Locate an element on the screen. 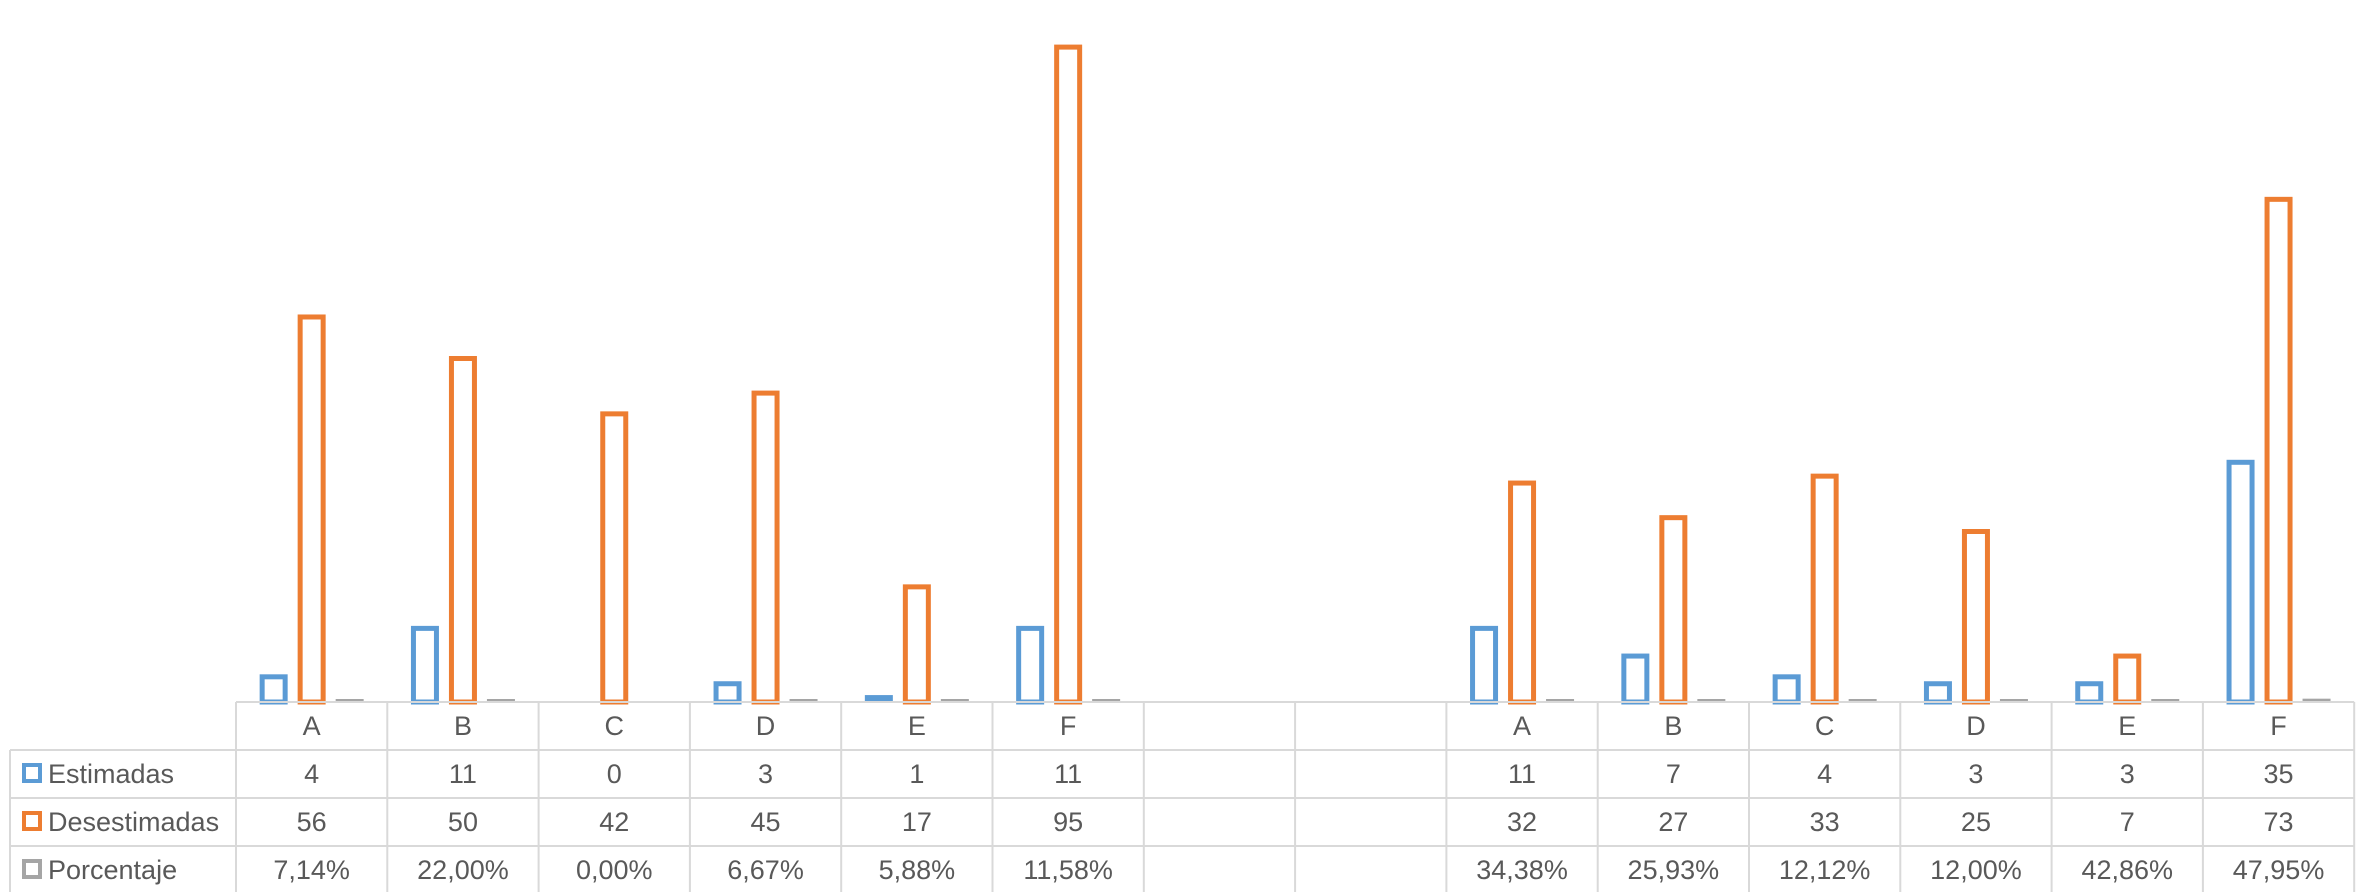  bar-desestimadas-g2-c is located at coordinates (1824, 589).